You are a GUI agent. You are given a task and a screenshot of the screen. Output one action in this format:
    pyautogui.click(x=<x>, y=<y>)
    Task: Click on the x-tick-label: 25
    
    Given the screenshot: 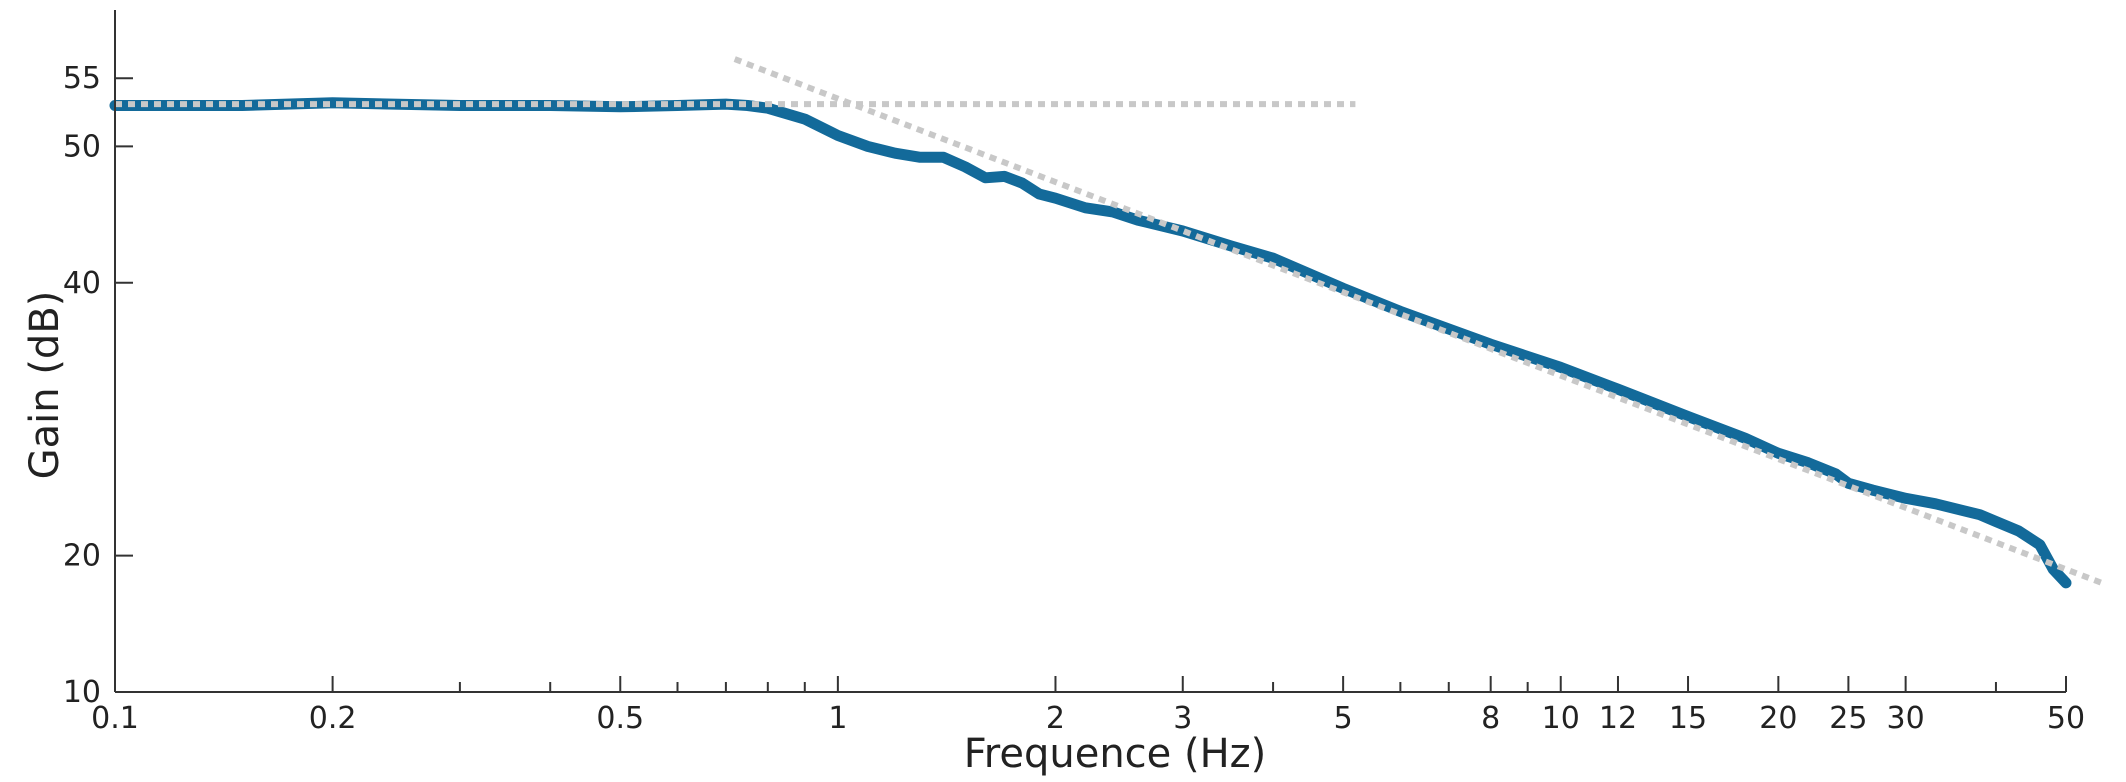 What is the action you would take?
    pyautogui.click(x=1848, y=718)
    